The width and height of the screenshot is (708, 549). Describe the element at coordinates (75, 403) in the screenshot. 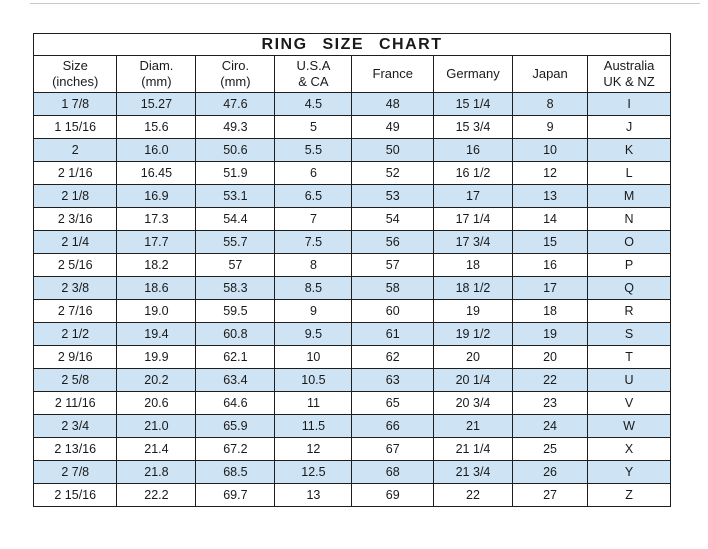

I see `cell: 2 11/16` at that location.